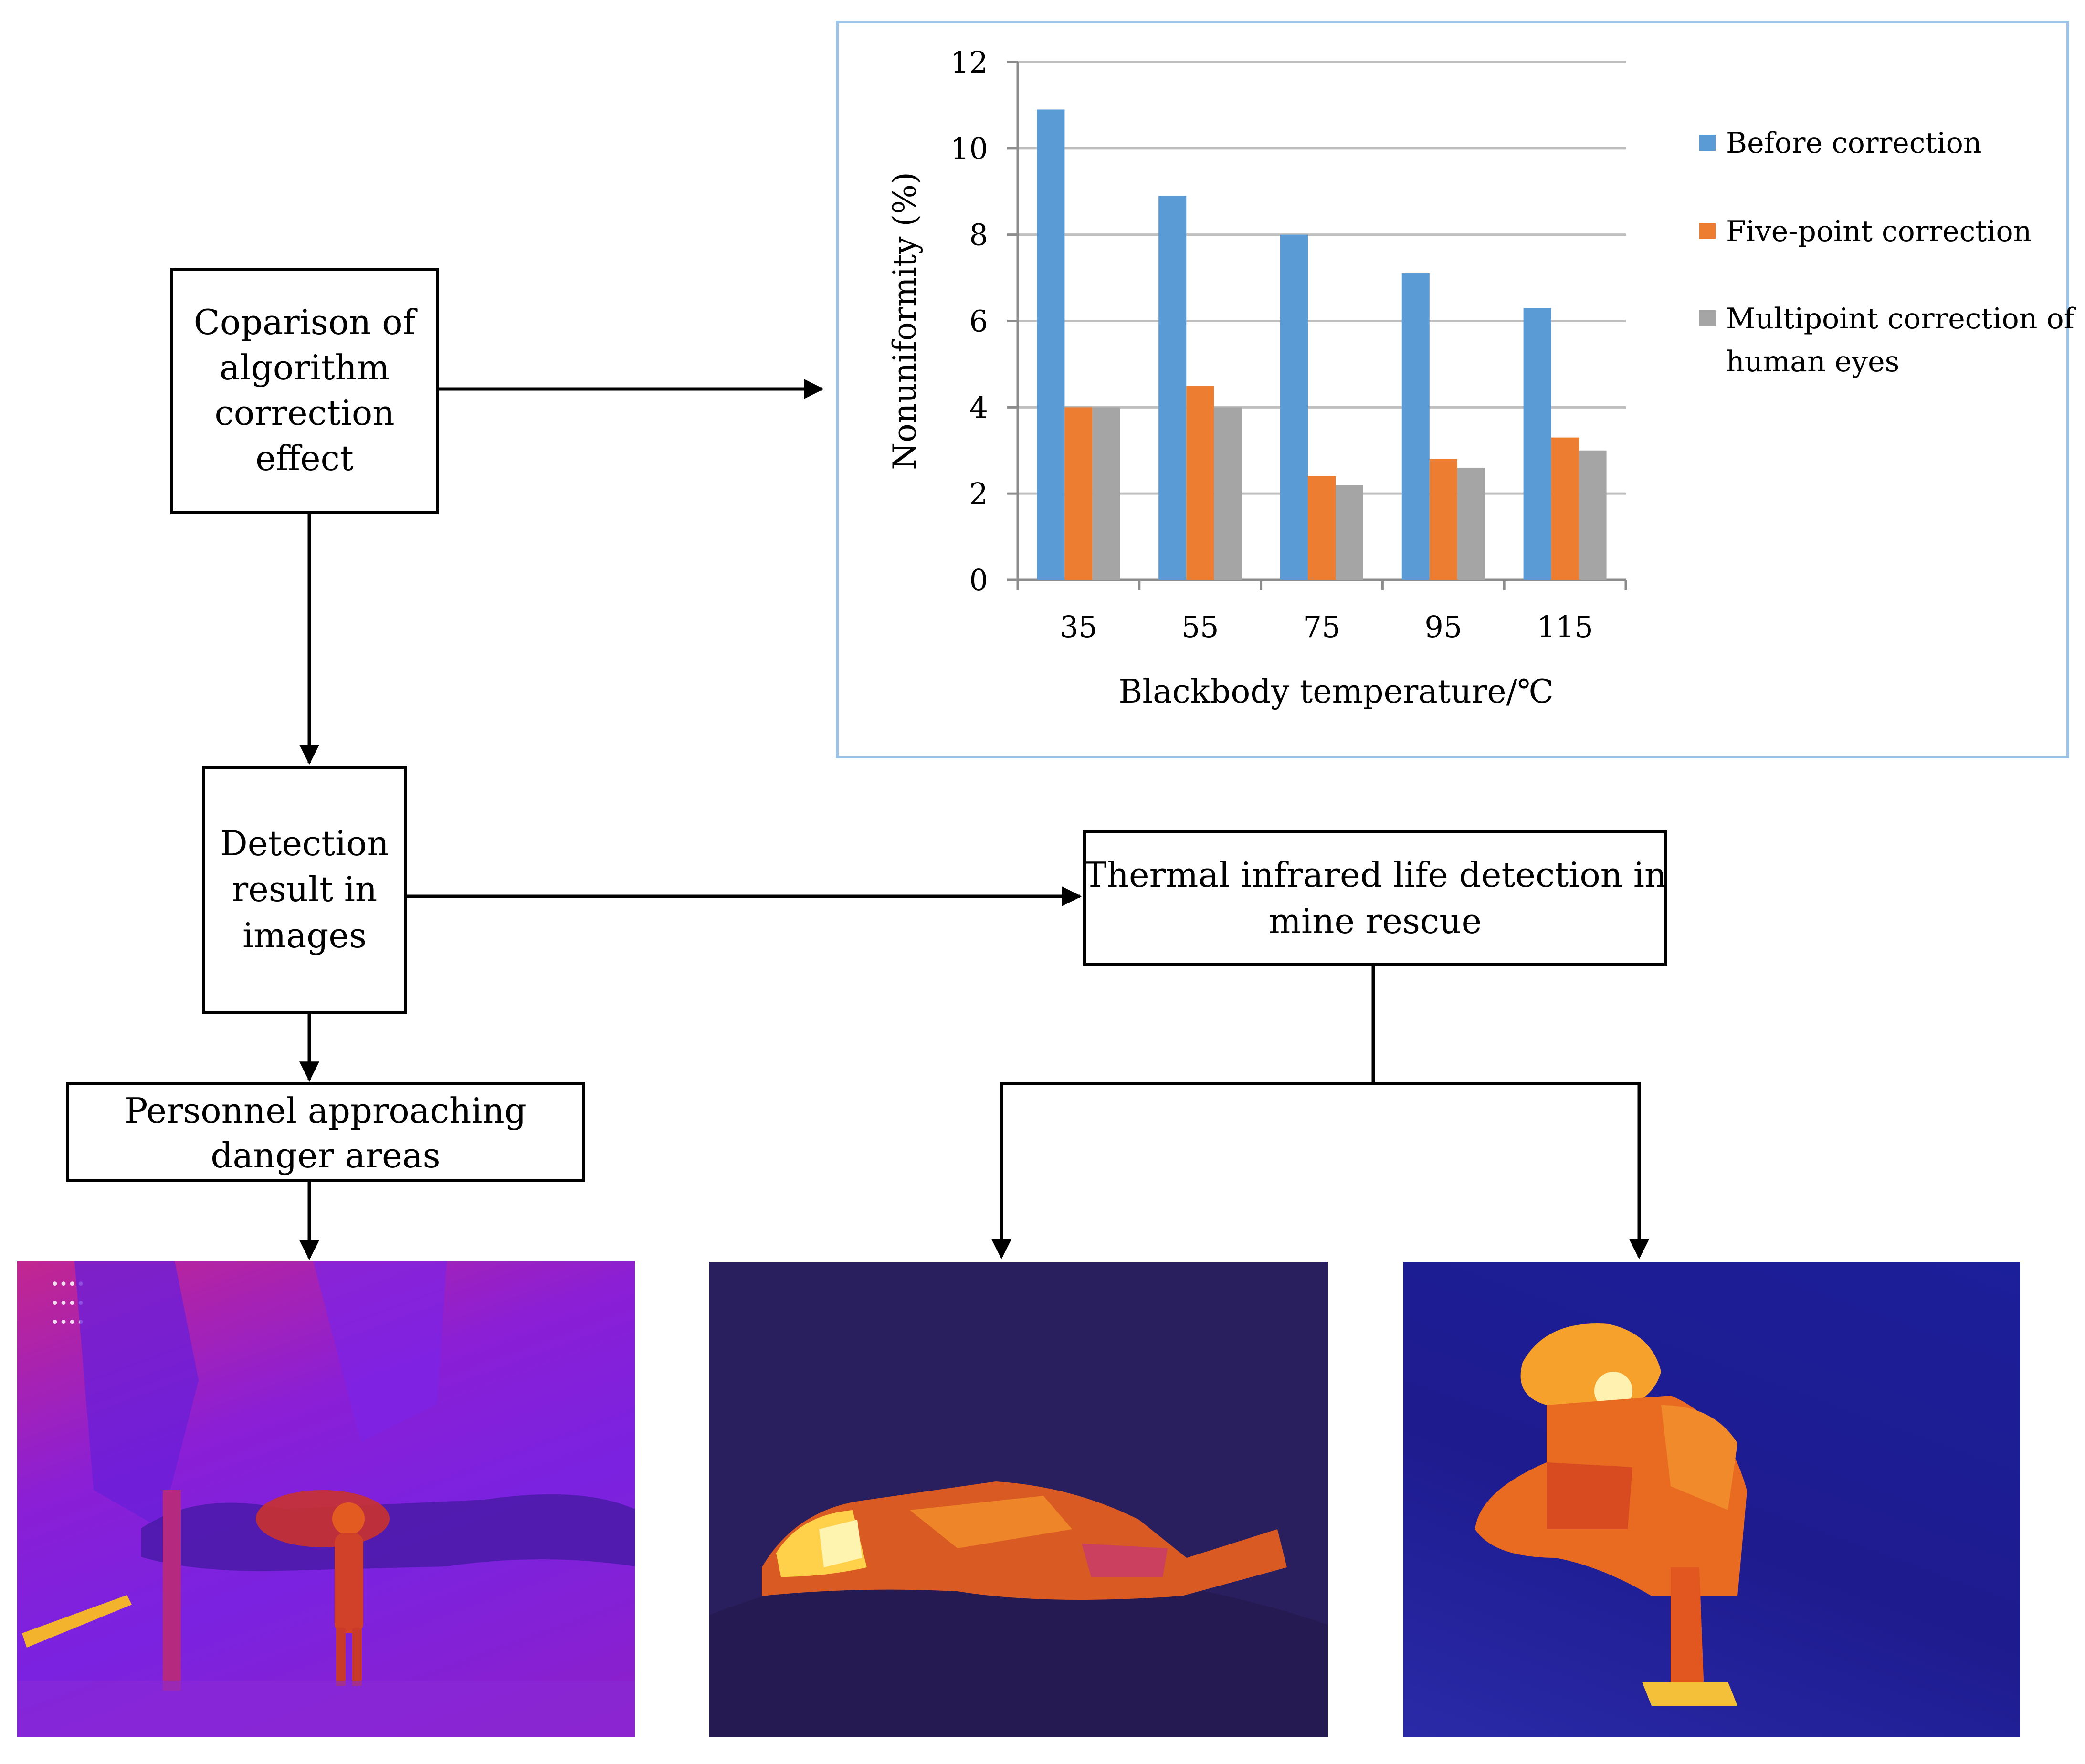 The height and width of the screenshot is (1764, 2085). I want to click on comparison-line-2: algorithm, so click(305, 367).